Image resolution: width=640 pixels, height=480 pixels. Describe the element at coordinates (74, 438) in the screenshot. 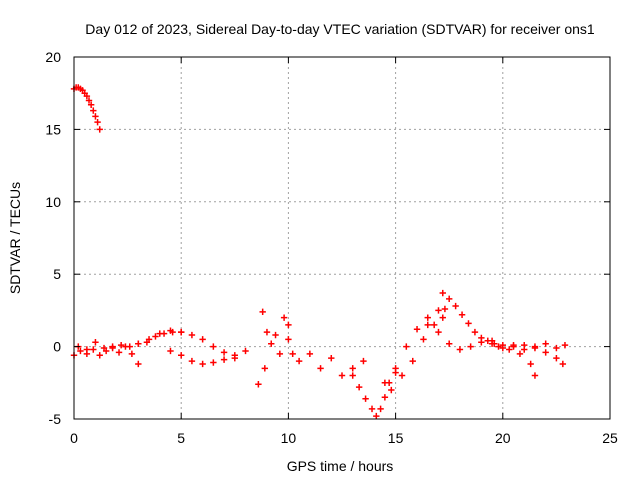

I see `x-tick-label: 0` at that location.